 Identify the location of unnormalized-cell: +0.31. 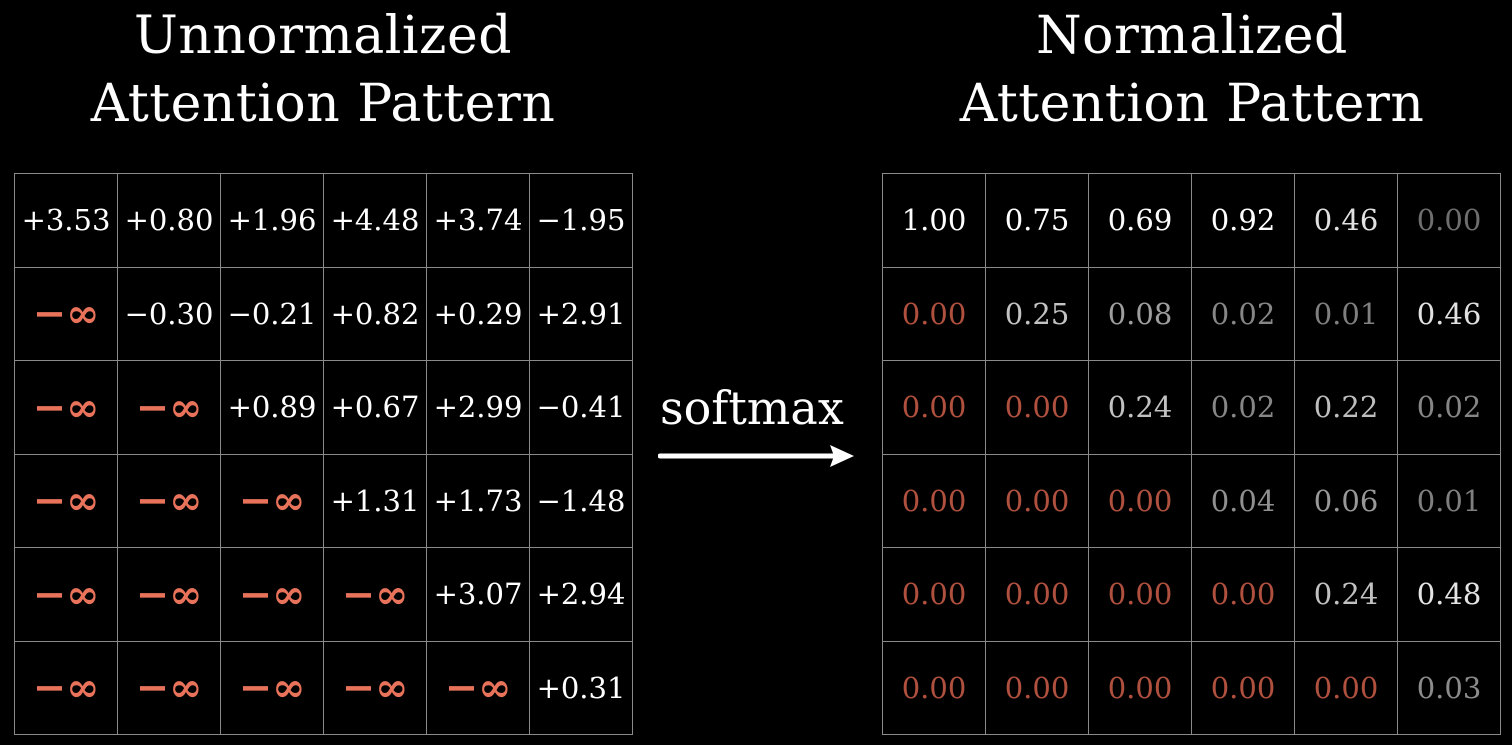
(581, 688).